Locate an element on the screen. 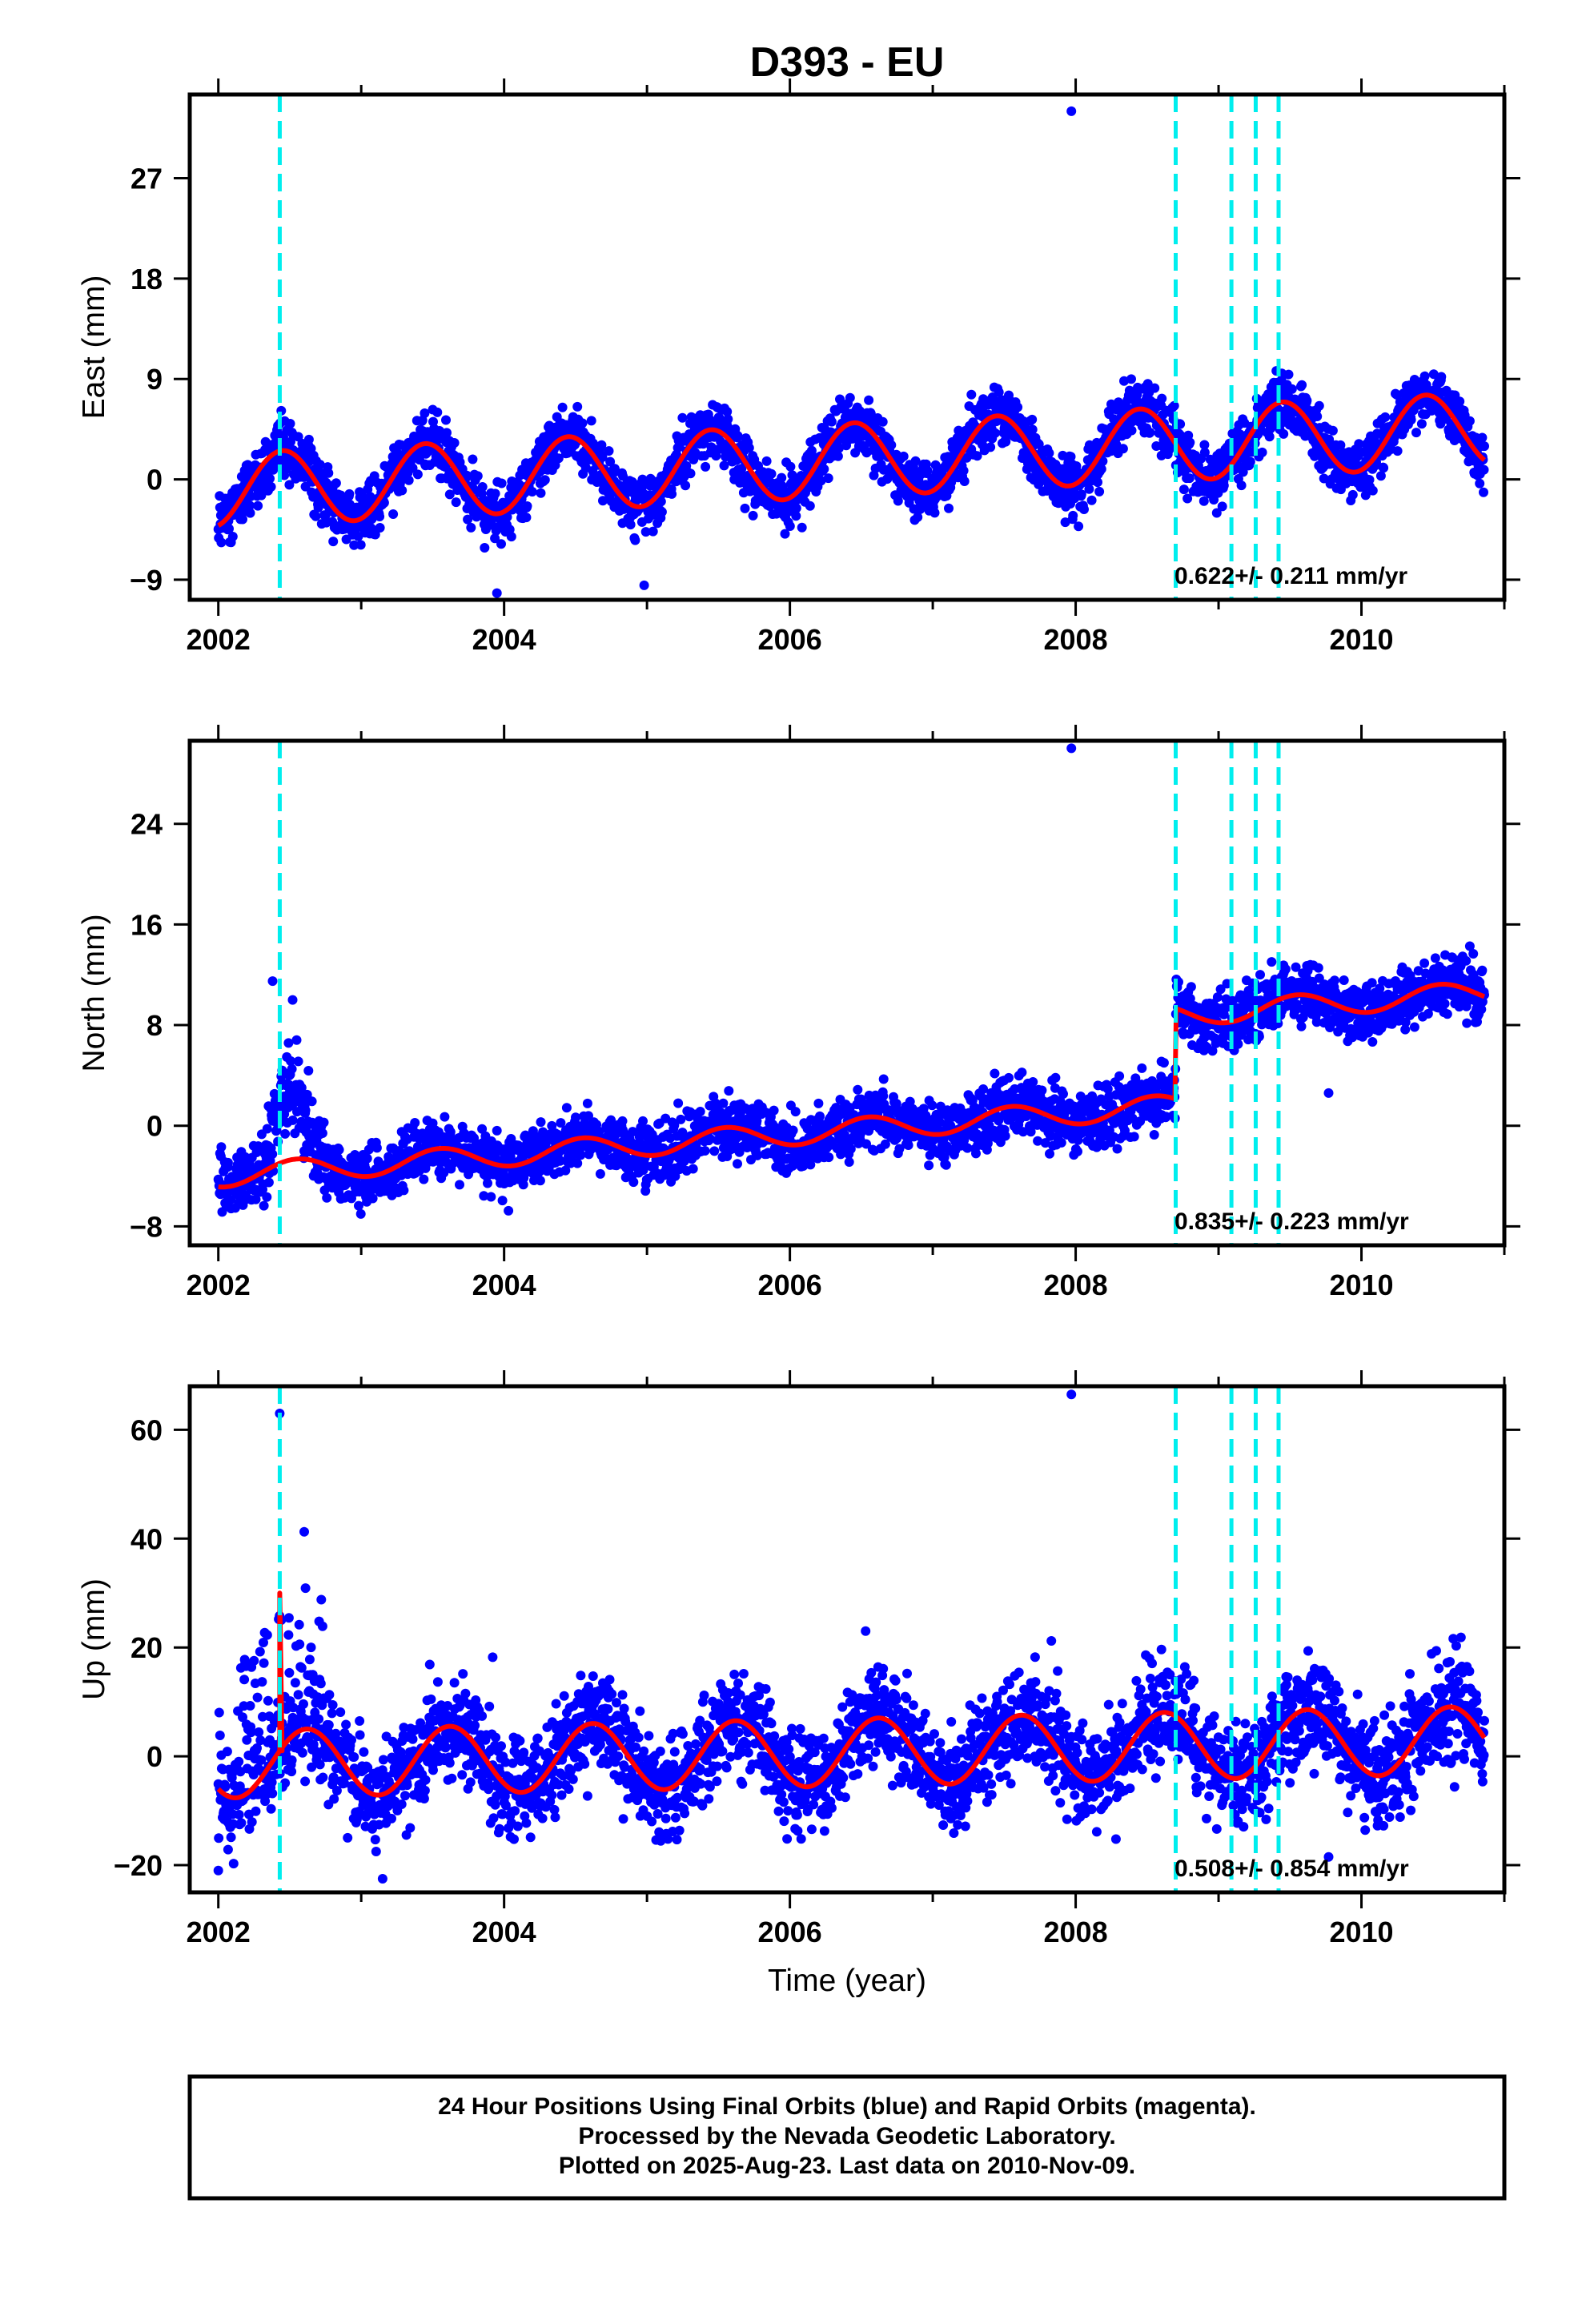  y-tick-label: 0 is located at coordinates (155, 480).